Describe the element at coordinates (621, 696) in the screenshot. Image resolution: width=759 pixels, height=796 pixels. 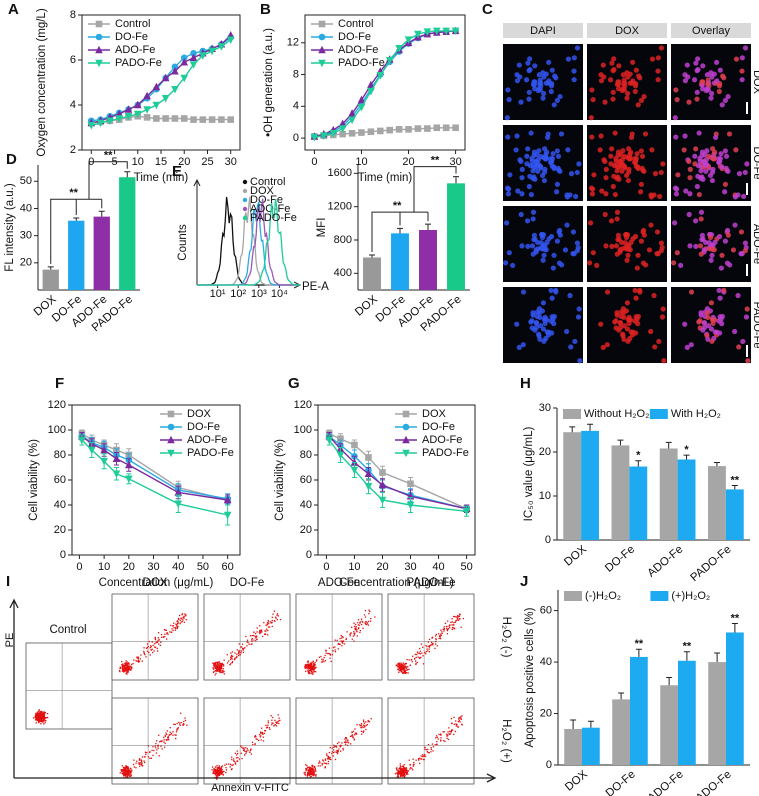
I see `error-bar` at that location.